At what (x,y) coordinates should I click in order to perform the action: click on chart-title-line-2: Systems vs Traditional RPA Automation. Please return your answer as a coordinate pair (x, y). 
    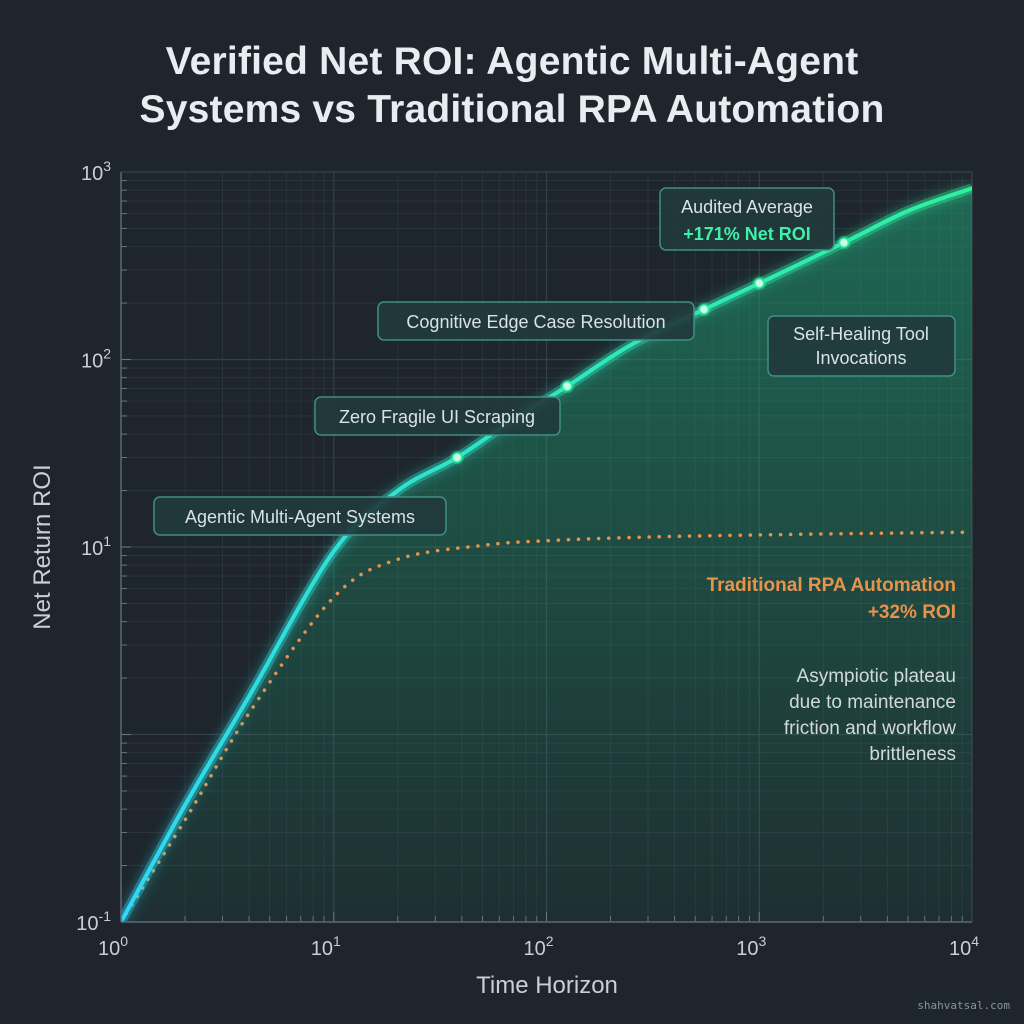
    Looking at the image, I should click on (512, 109).